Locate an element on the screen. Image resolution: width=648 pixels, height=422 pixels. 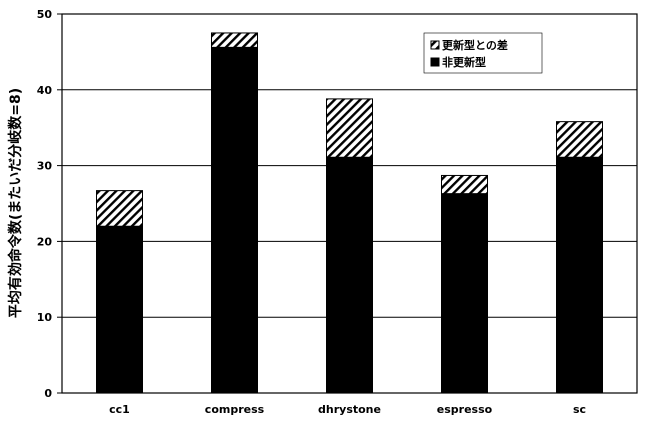
bar-dhrystone-update-diff is located at coordinates (349, 128).